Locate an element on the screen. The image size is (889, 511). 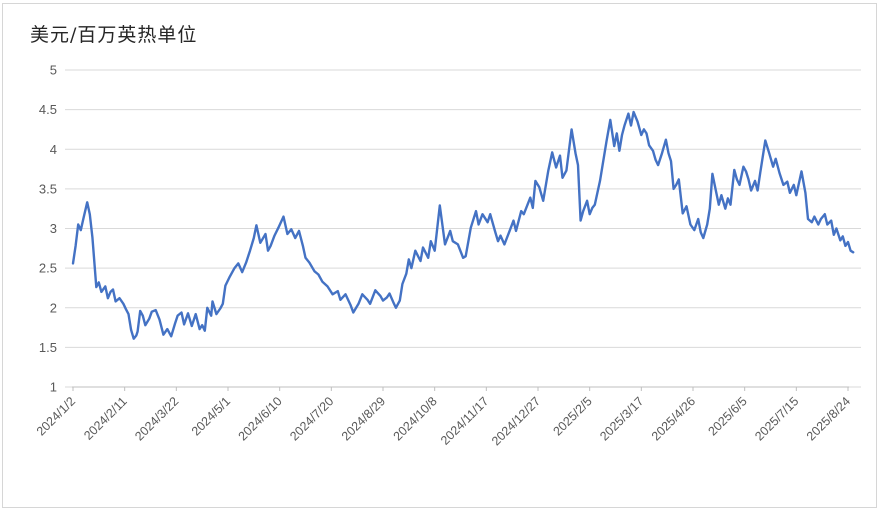
x-axis-tick-label: 2024/2/11 is located at coordinates (105, 418).